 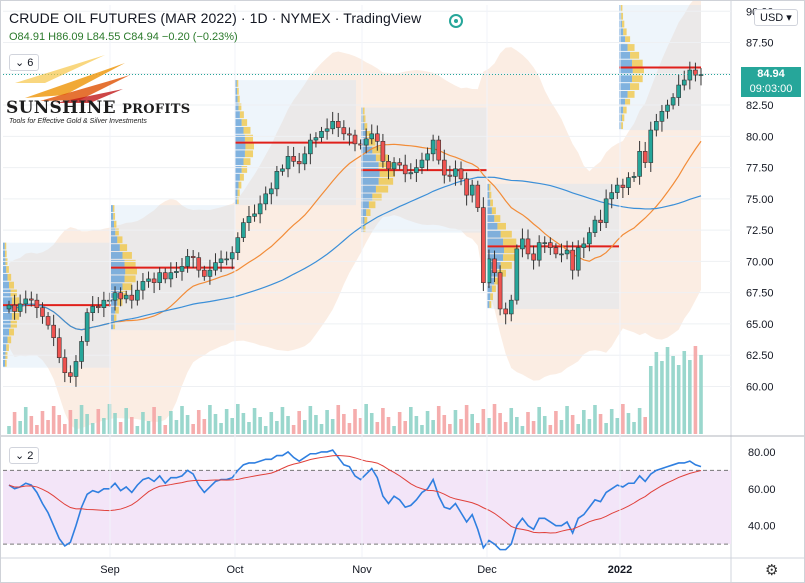 I want to click on price-tick-label: 72.50, so click(x=760, y=231).